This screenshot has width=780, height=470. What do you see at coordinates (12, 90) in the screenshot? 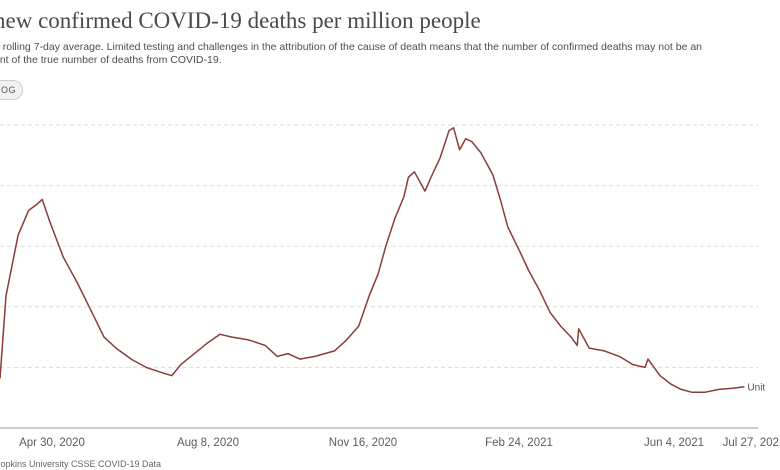
I see `log-scale-toggle: OG` at bounding box center [12, 90].